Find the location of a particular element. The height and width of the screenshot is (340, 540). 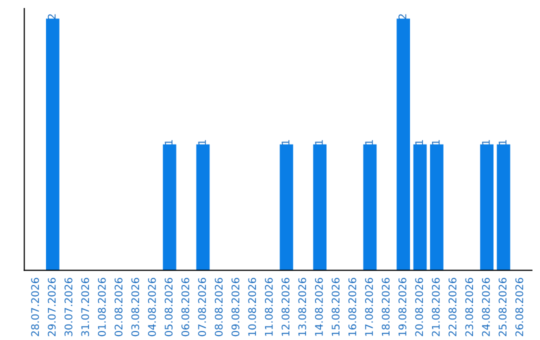

x-tick-label: 14.08.2026 is located at coordinates (318, 307).